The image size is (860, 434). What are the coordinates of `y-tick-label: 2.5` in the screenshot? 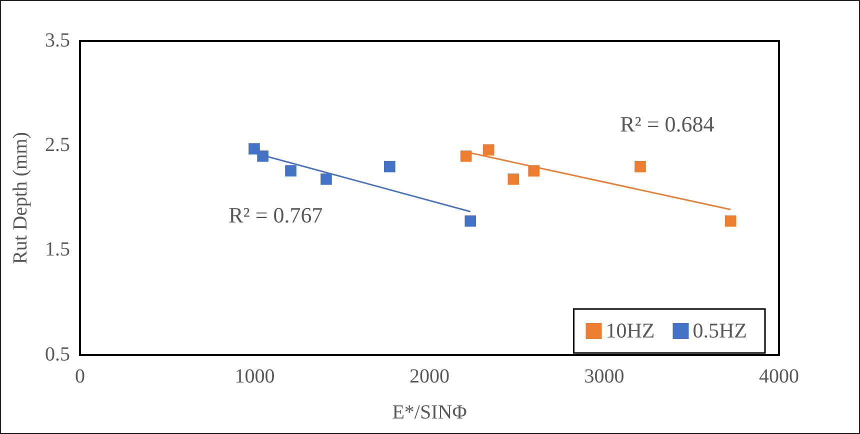 It's located at (57, 145).